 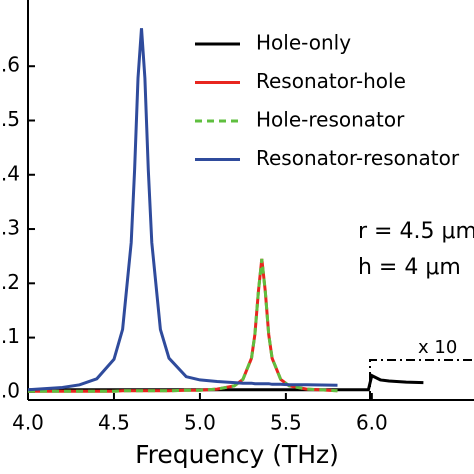 What do you see at coordinates (416, 231) in the screenshot?
I see `annotation: r = 4.5 μm` at bounding box center [416, 231].